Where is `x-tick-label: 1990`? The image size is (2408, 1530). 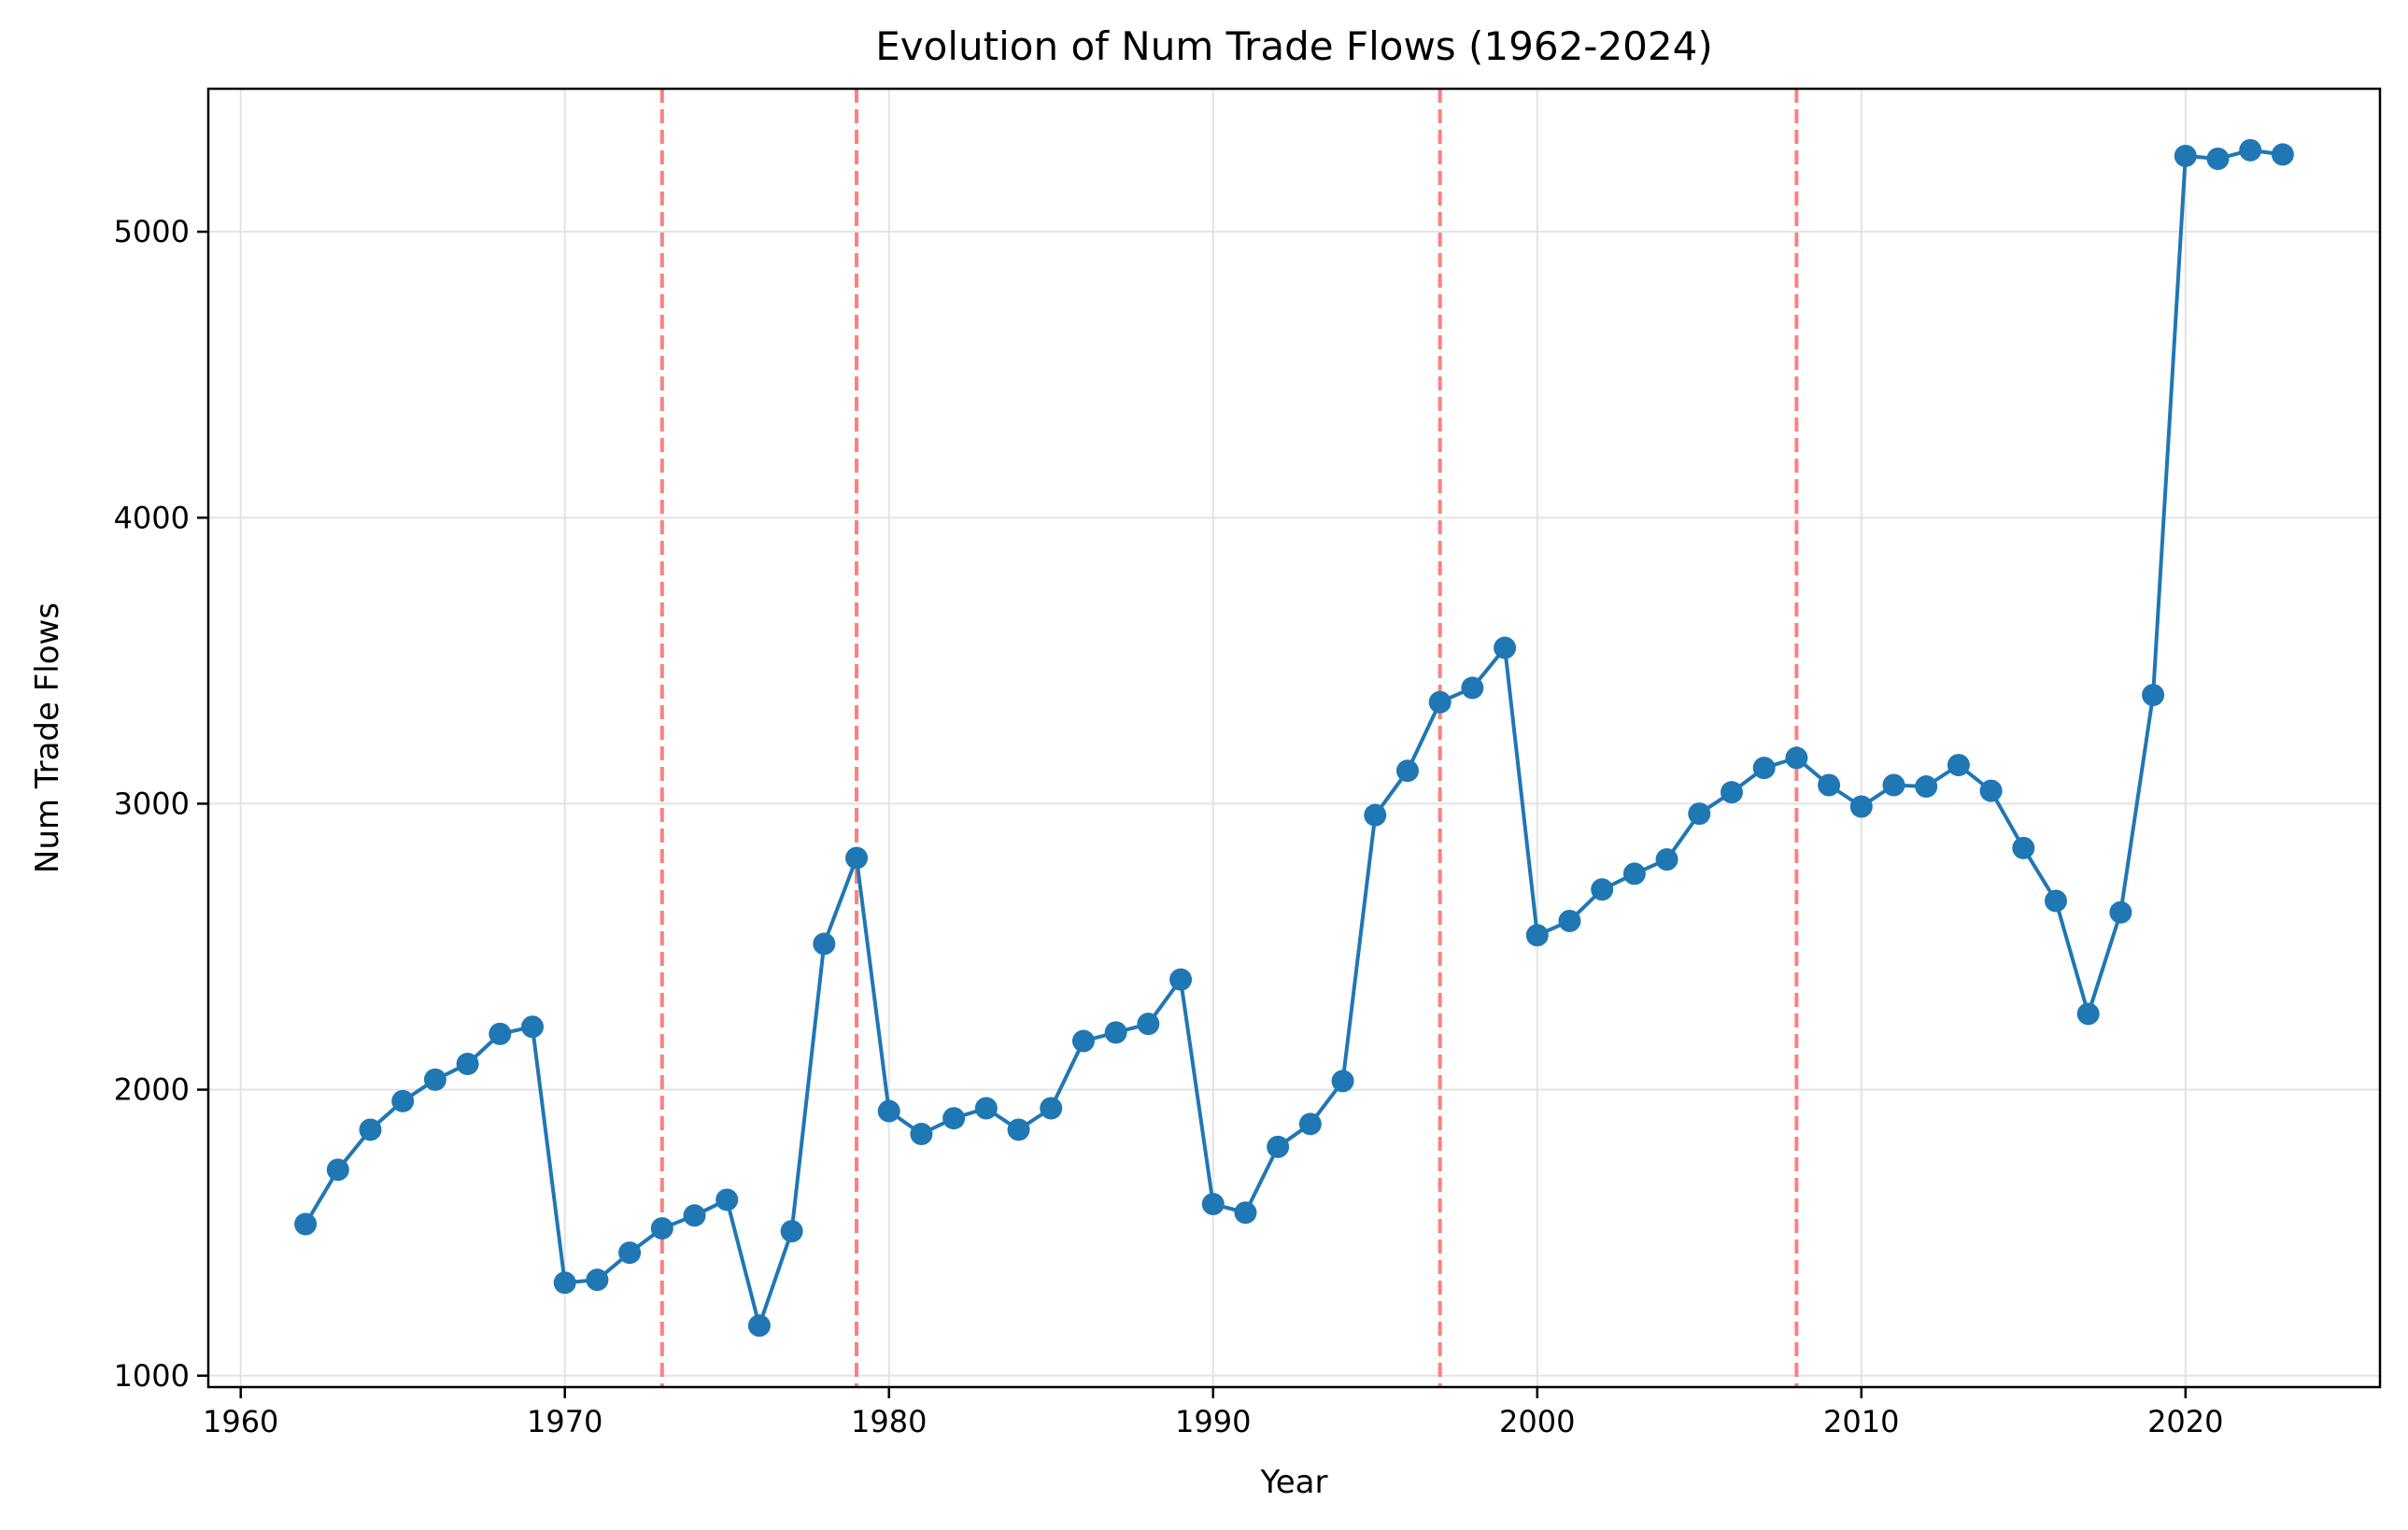 x-tick-label: 1990 is located at coordinates (1213, 1421).